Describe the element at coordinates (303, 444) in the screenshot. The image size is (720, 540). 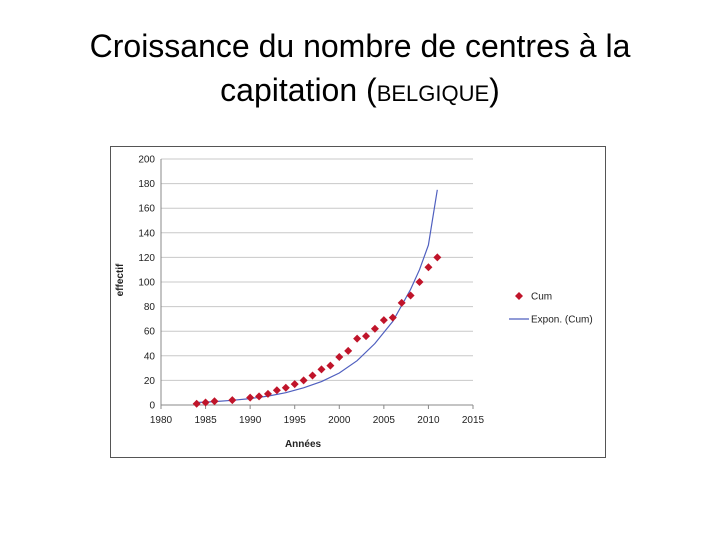
I see `x-axis-title: Années` at that location.